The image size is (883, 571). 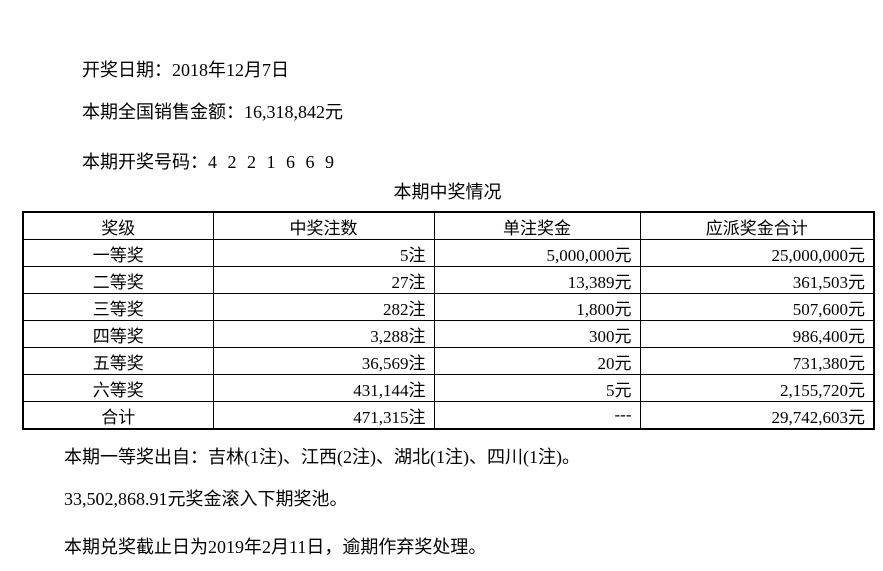 I want to click on table-cell: 3,288注, so click(x=323, y=334).